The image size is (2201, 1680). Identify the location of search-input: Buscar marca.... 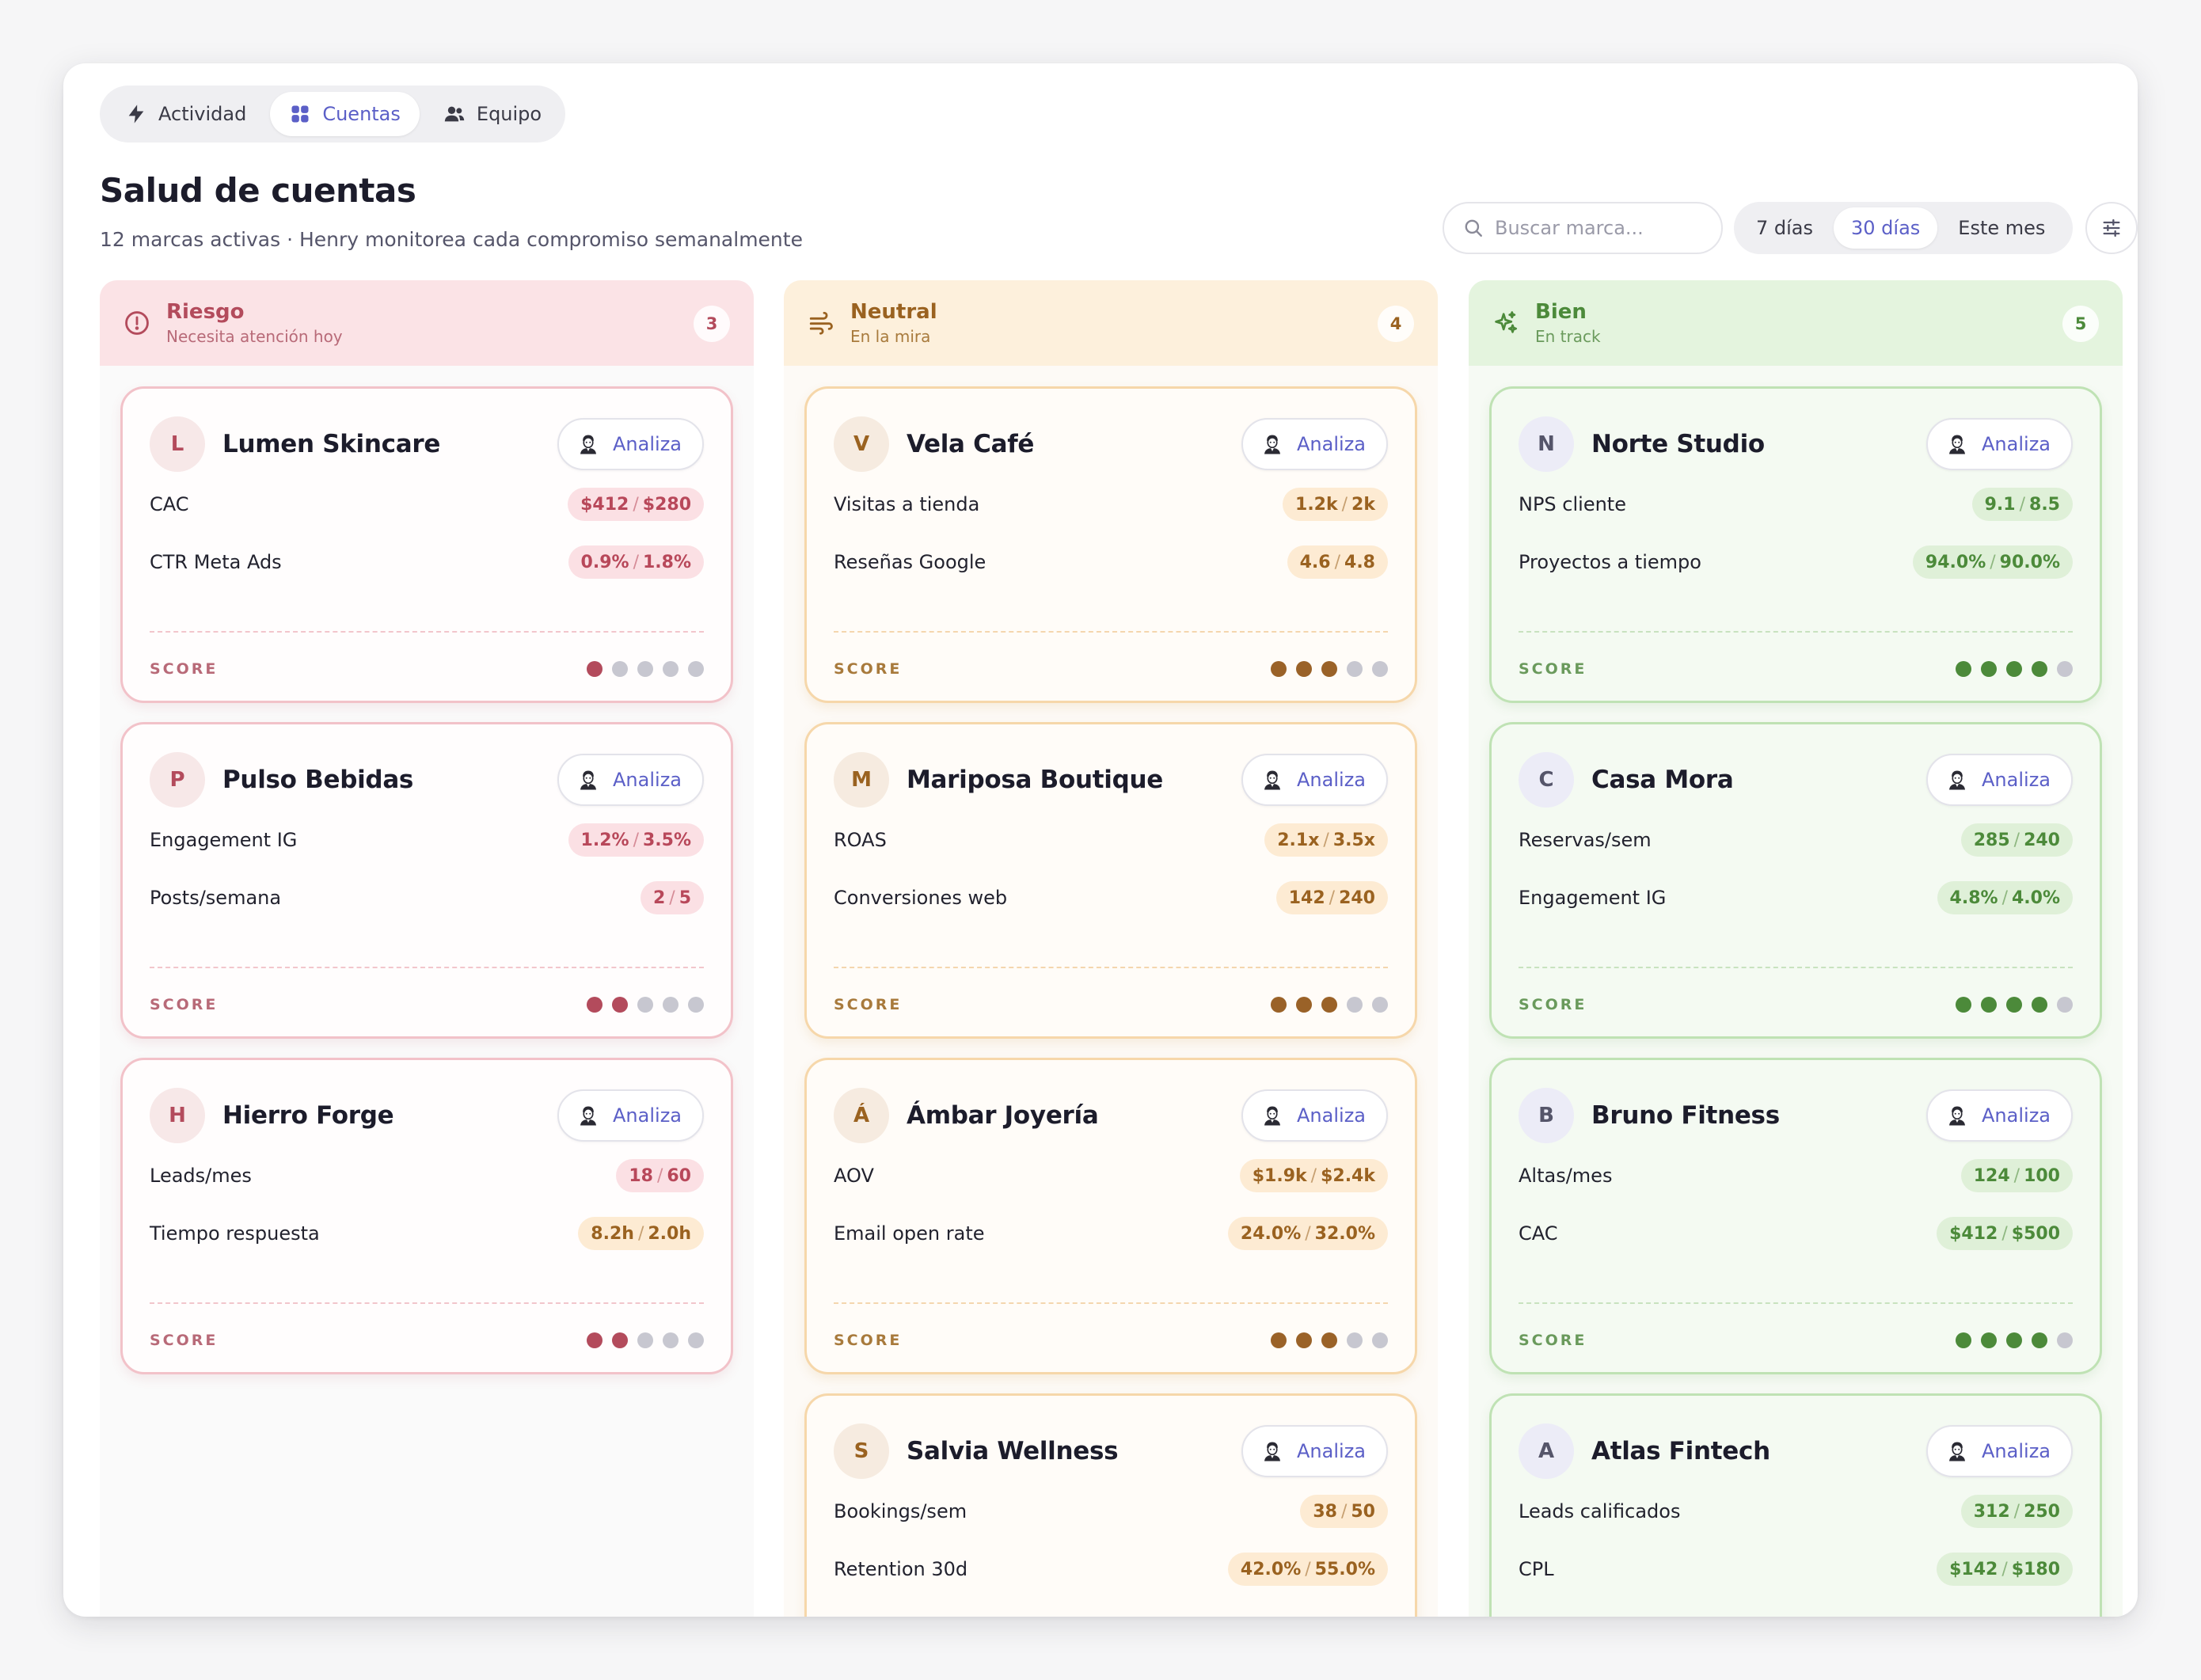
(1583, 228).